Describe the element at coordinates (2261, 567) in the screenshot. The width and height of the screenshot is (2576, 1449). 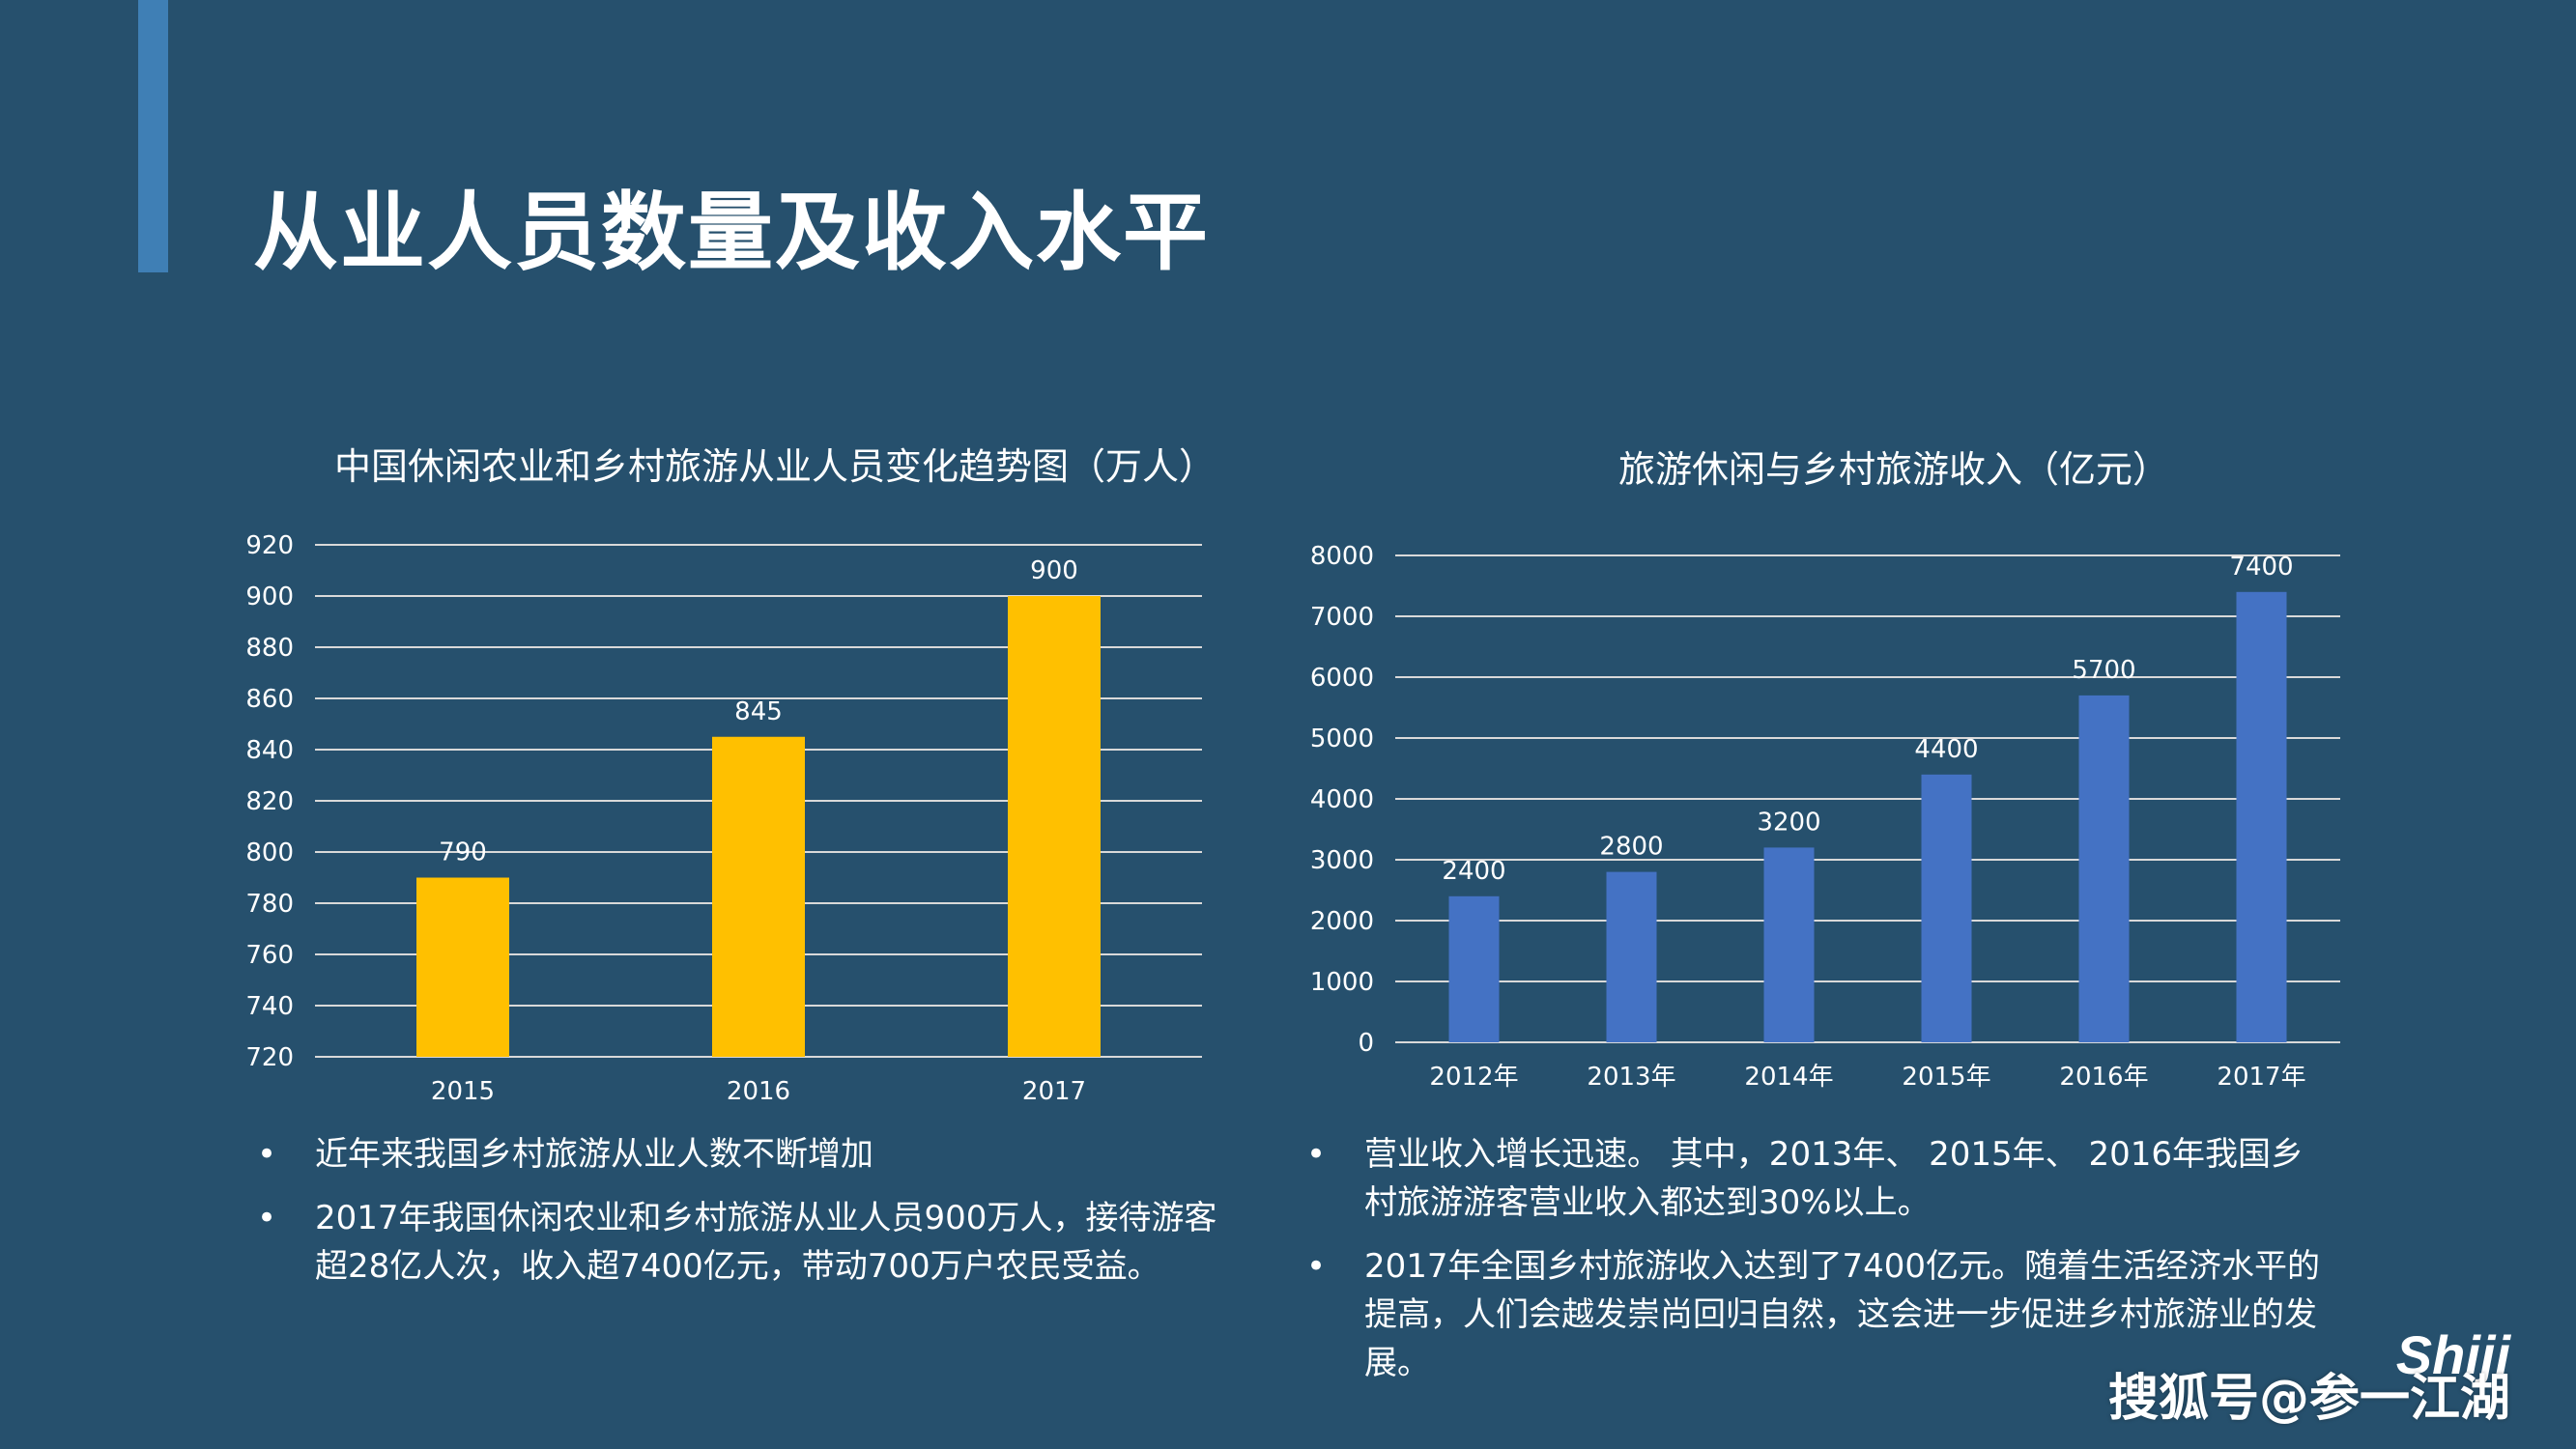
I see `right-chart-data-label: 7400` at that location.